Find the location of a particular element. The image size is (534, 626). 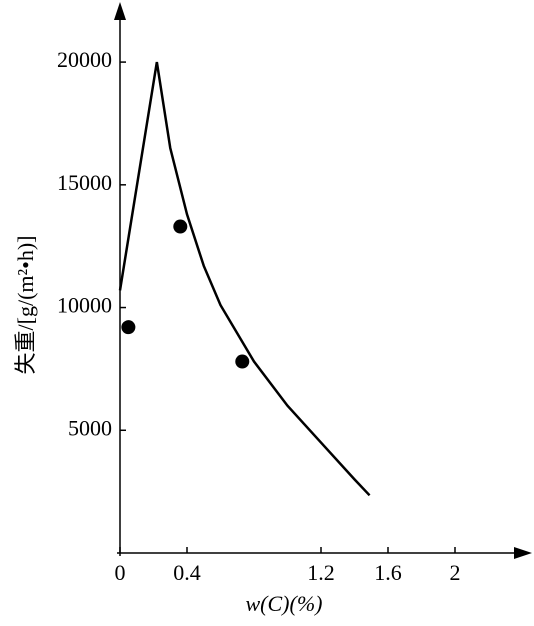

x-tick-label: 0 is located at coordinates (120, 572).